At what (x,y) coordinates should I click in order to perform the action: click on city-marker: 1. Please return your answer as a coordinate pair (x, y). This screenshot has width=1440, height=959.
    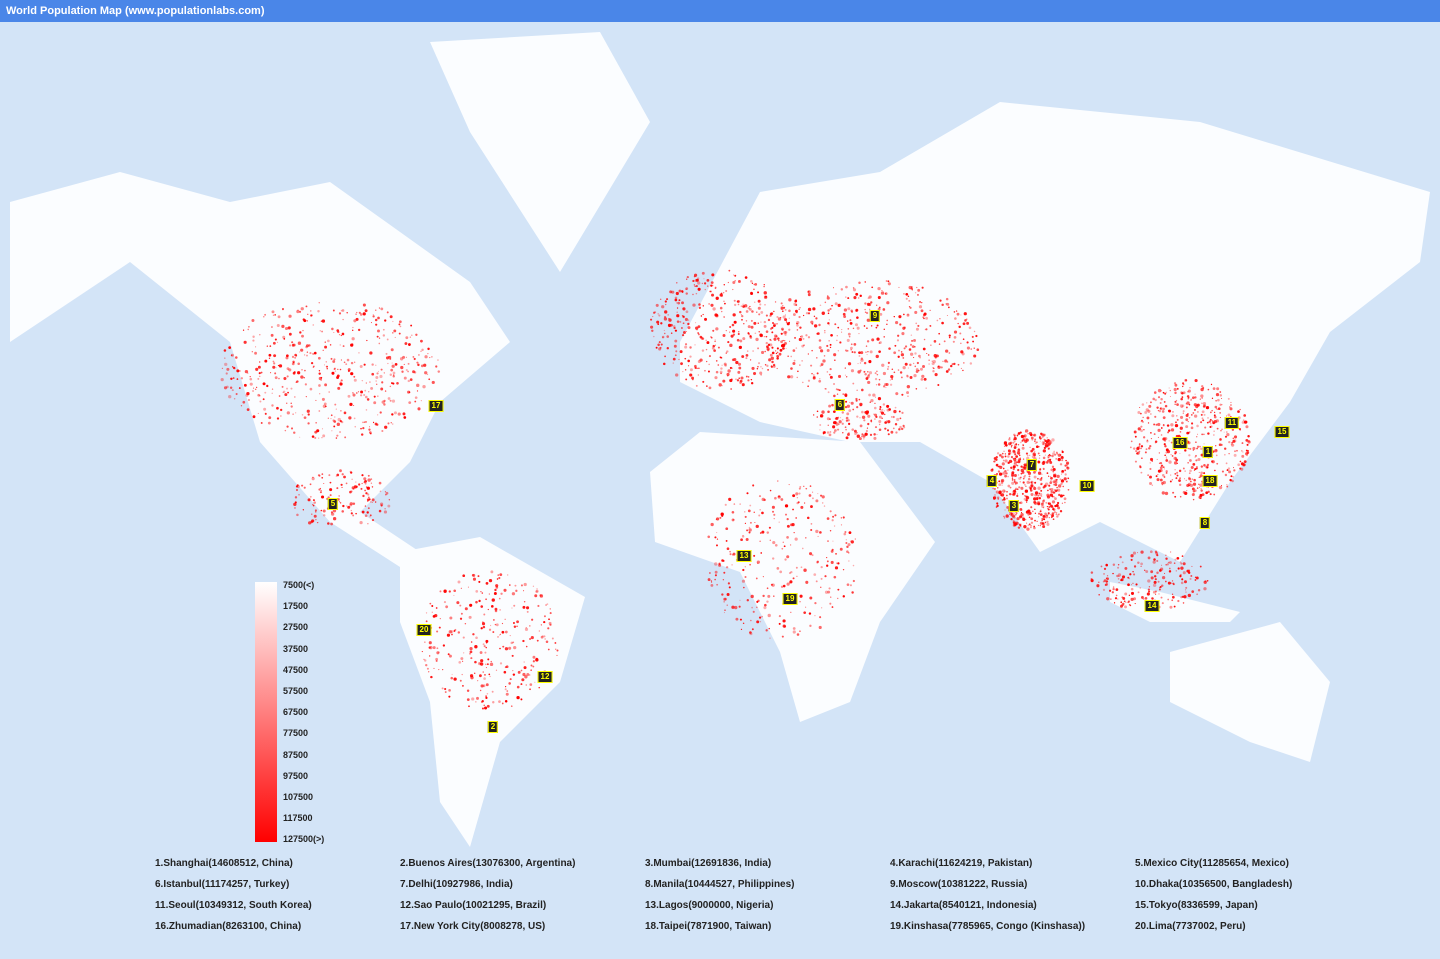
    Looking at the image, I should click on (1208, 452).